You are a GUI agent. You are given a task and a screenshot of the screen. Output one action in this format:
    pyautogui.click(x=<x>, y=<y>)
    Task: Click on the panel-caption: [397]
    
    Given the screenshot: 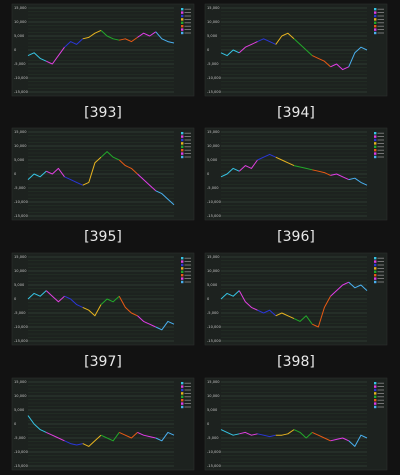 What is the action you would take?
    pyautogui.click(x=103, y=362)
    